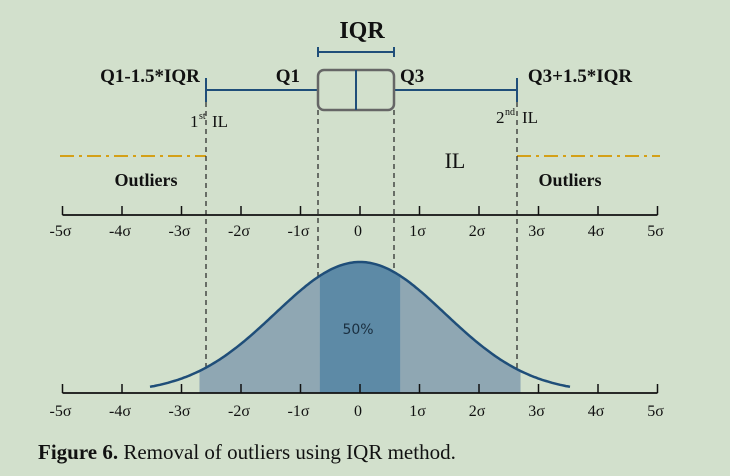 Image resolution: width=730 pixels, height=476 pixels. What do you see at coordinates (209, 121) in the screenshot?
I see `first-il-label: 1 st IL` at bounding box center [209, 121].